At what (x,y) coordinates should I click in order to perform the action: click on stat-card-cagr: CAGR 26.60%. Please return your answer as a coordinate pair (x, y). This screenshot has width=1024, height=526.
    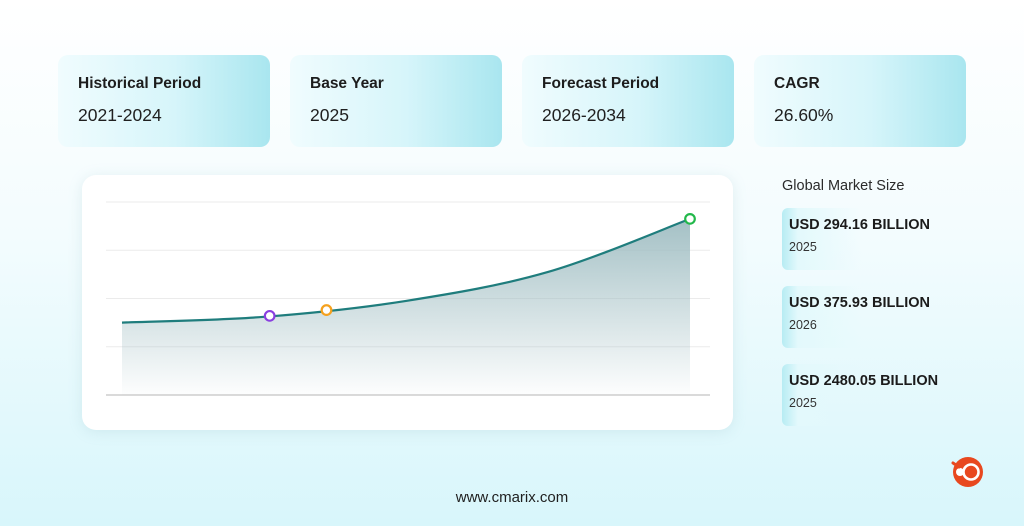
    Looking at the image, I should click on (860, 101).